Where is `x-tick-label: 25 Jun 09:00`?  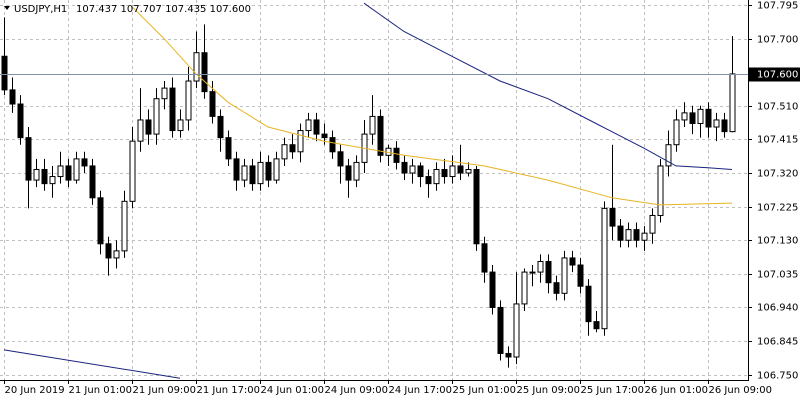
x-tick-label: 25 Jun 09:00 is located at coordinates (549, 390).